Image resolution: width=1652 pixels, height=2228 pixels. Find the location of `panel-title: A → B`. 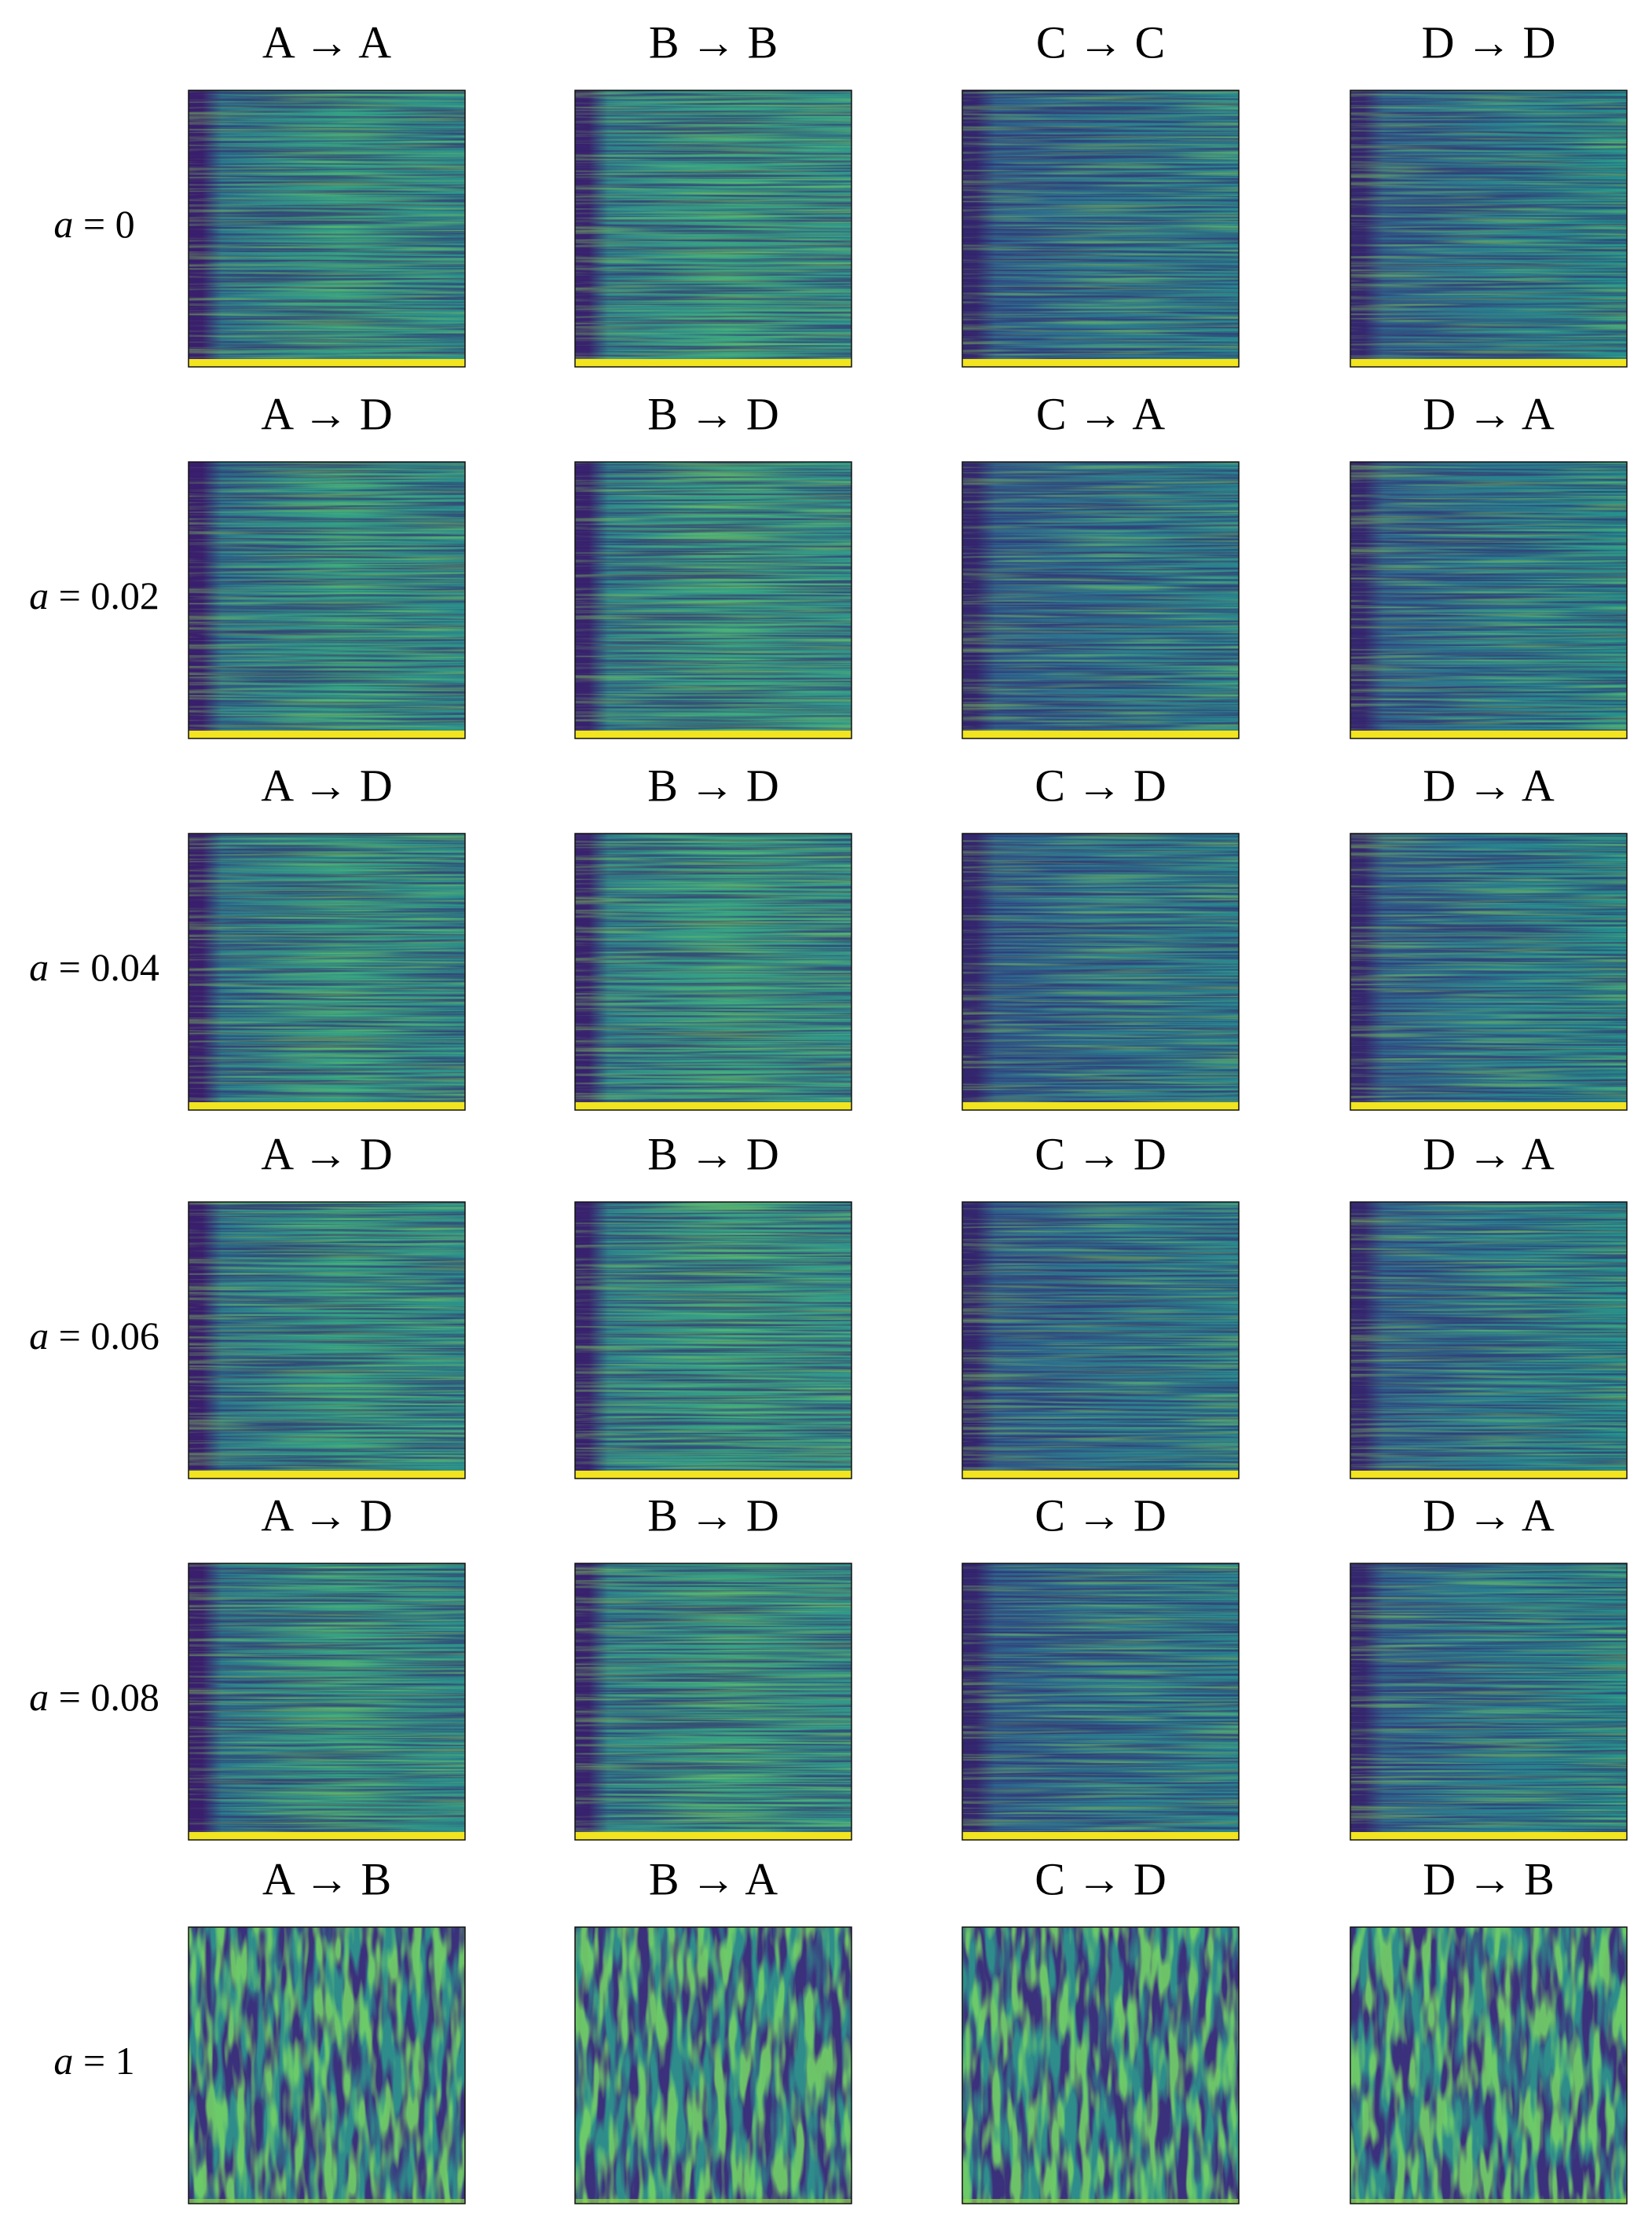

panel-title: A → B is located at coordinates (326, 1878).